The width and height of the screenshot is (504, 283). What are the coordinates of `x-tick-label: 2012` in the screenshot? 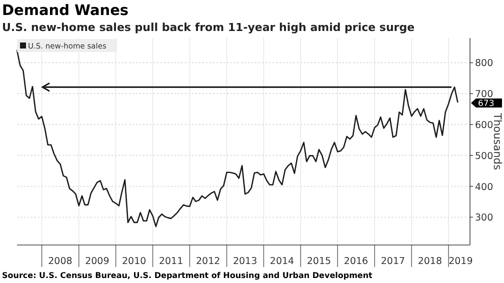 It's located at (208, 261).